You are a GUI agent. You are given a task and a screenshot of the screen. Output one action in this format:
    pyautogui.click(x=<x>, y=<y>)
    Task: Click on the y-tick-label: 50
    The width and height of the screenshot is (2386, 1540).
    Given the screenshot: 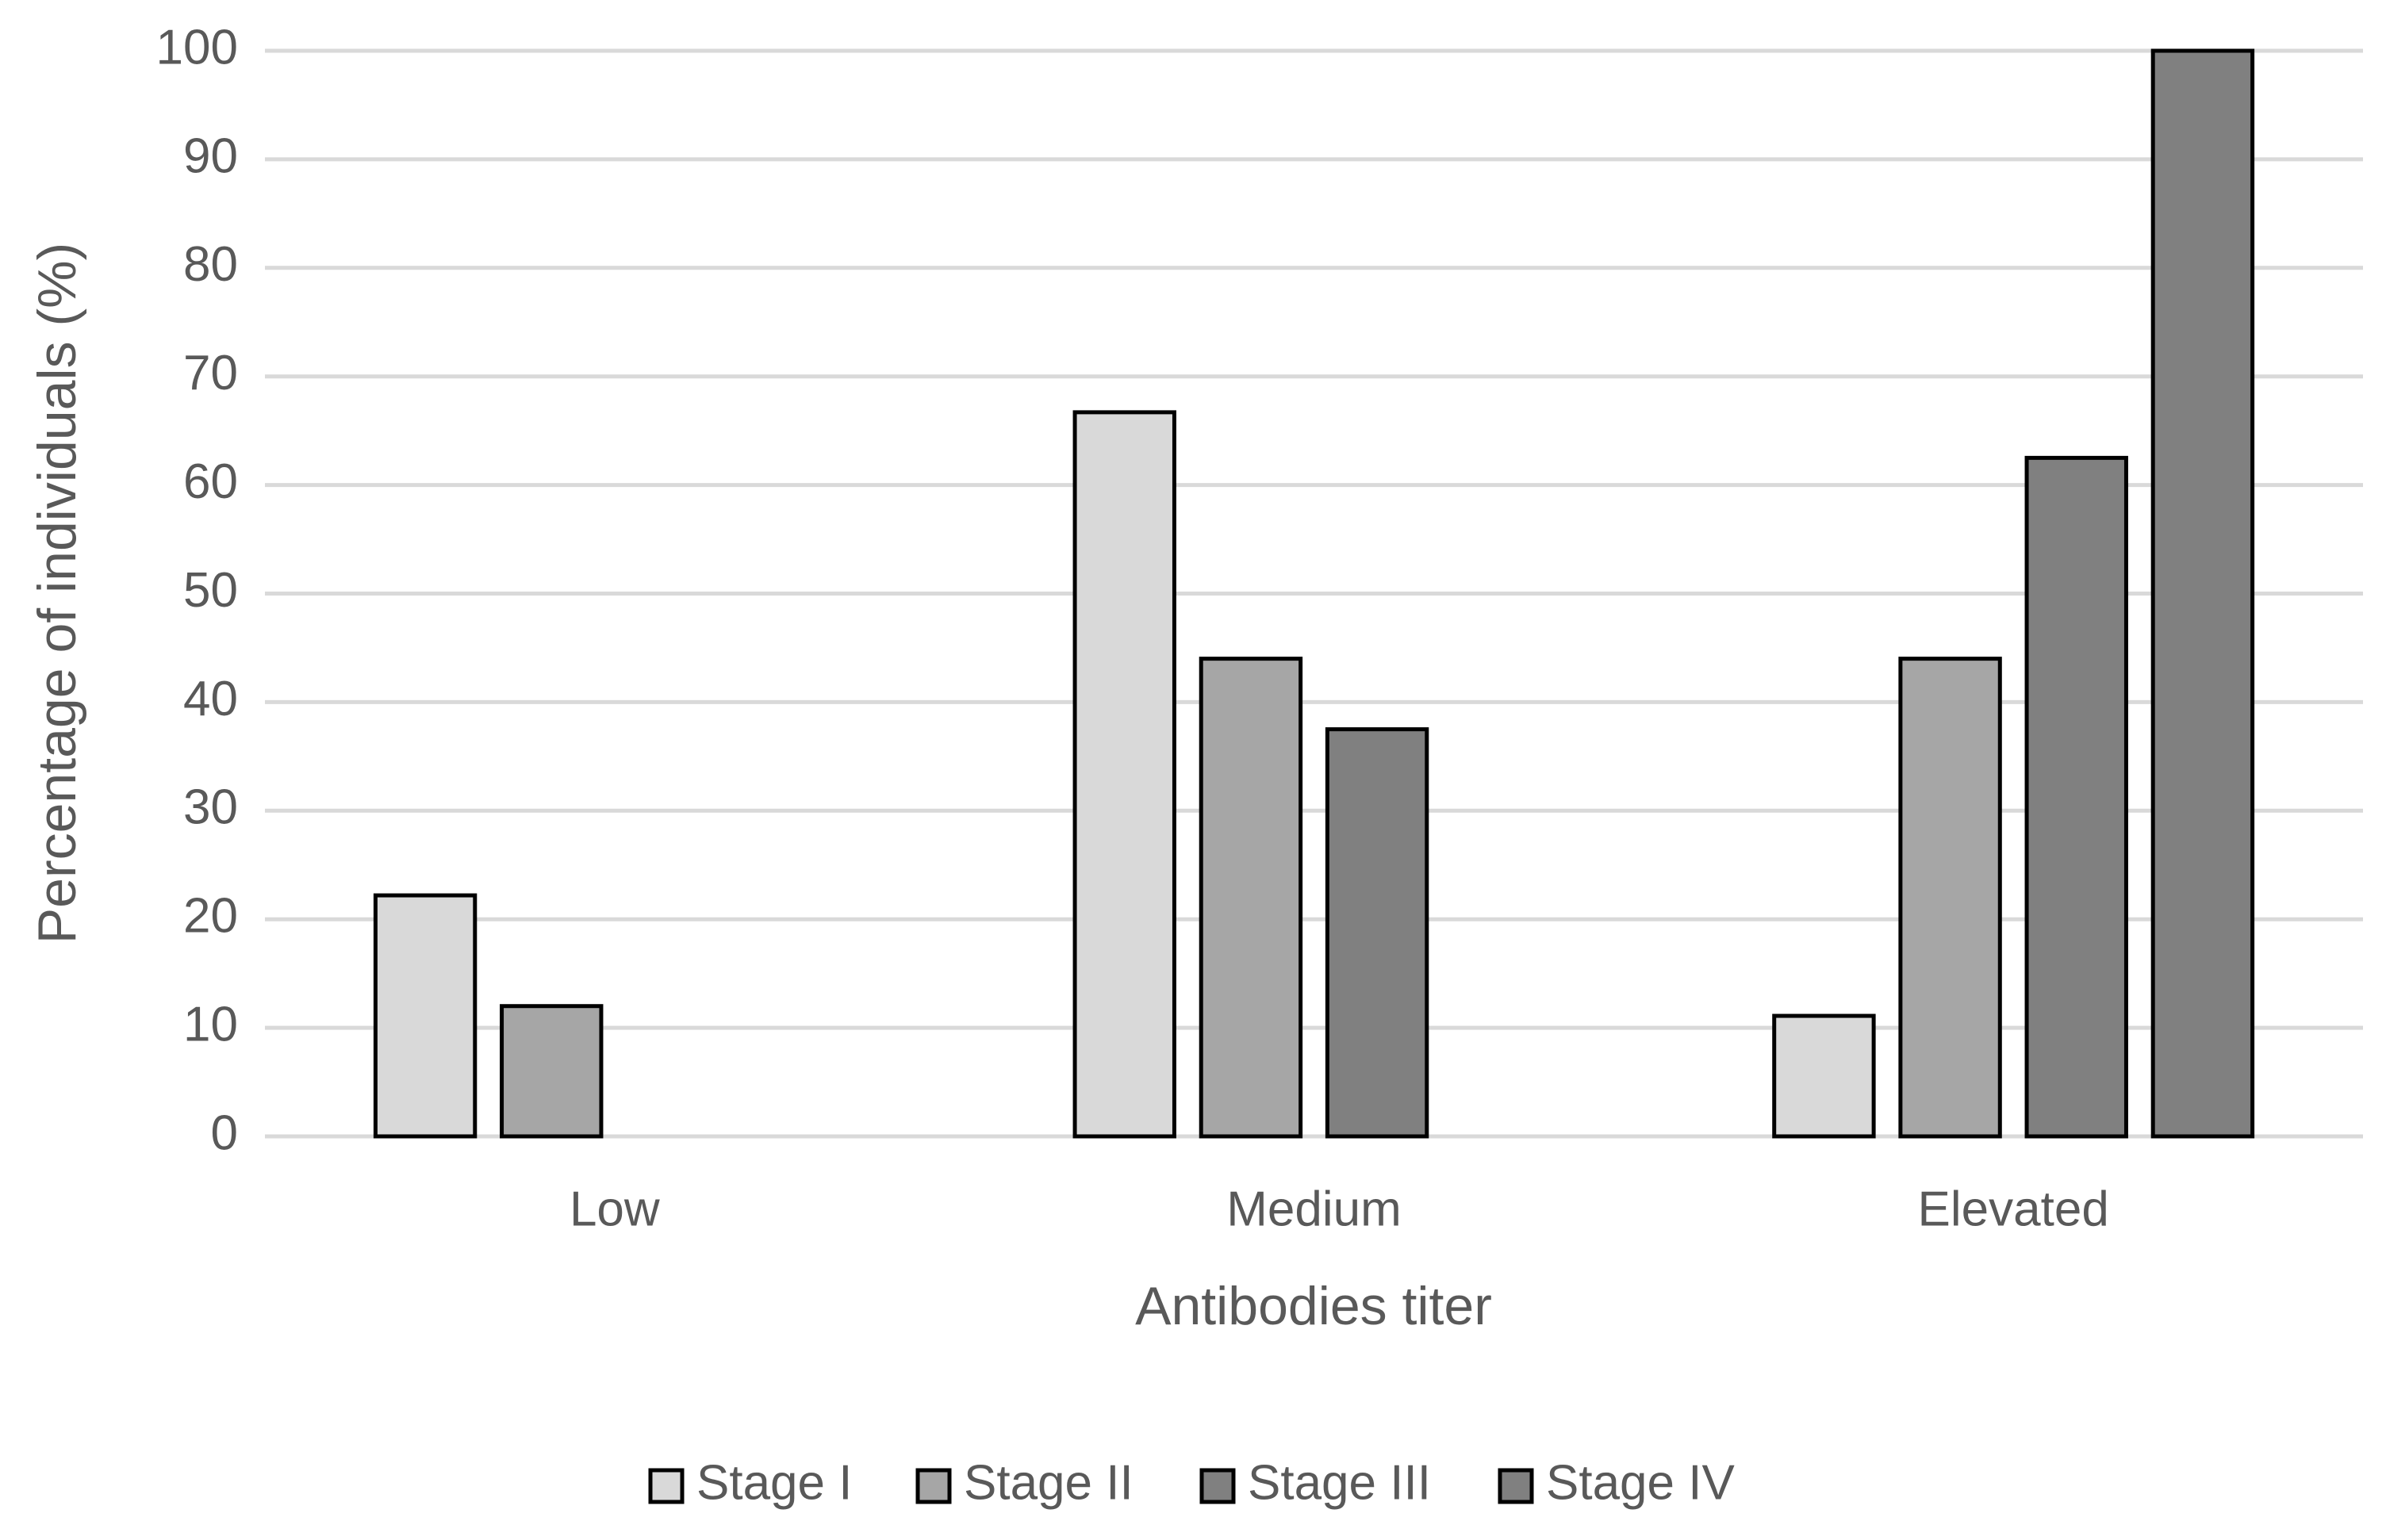 What is the action you would take?
    pyautogui.click(x=211, y=590)
    